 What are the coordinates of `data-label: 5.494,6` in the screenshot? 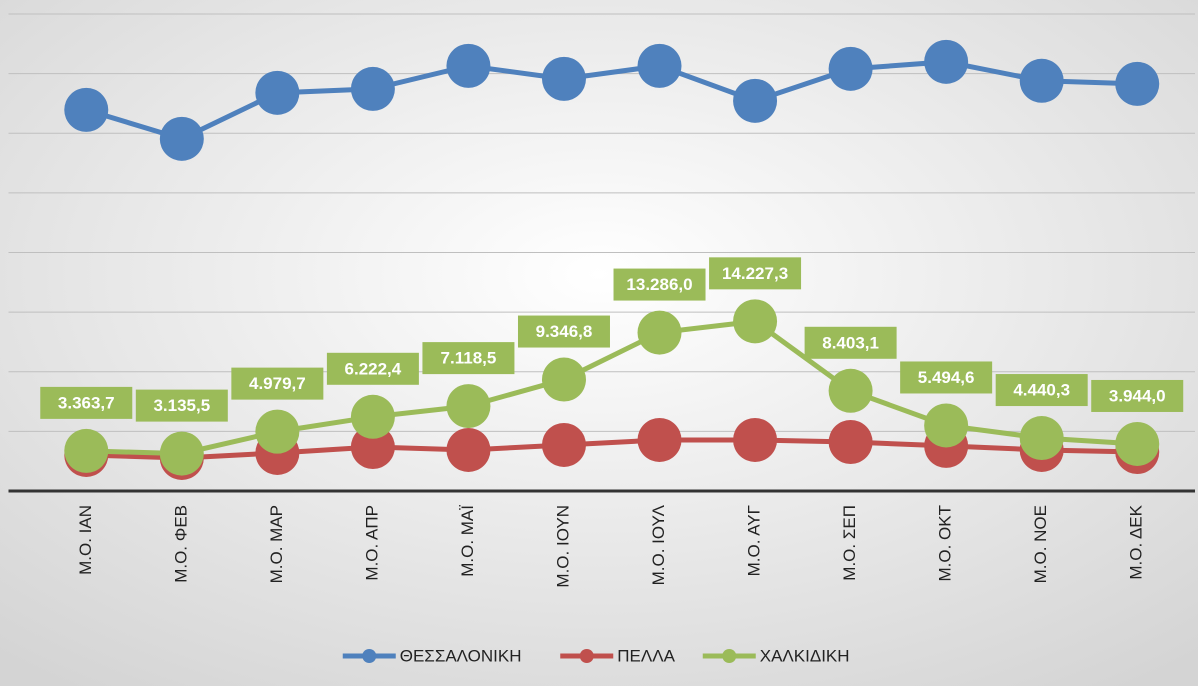 It's located at (946, 377).